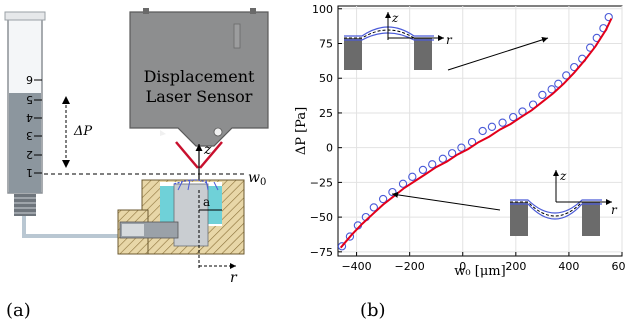 The height and width of the screenshot is (326, 626). I want to click on y-tick-label: −75, so click(321, 252).